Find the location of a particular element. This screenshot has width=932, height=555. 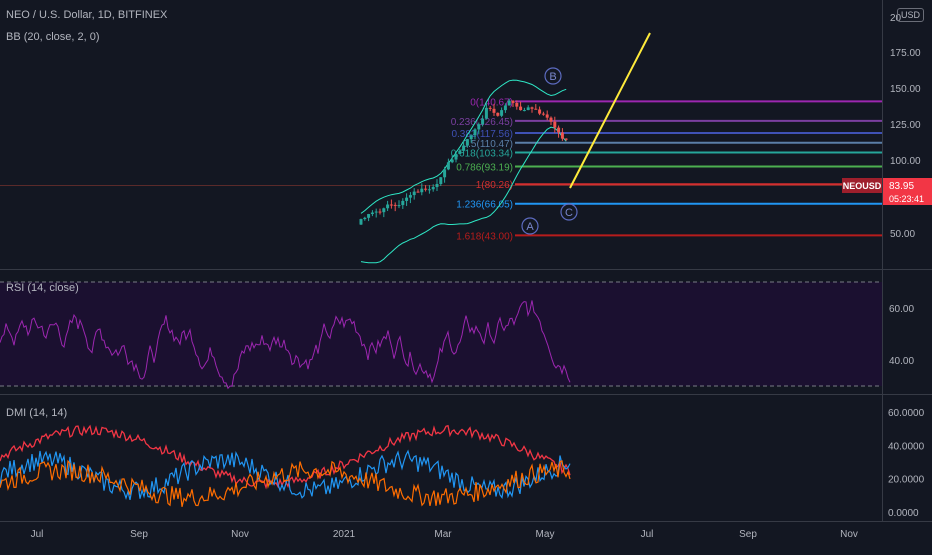

symbol-tag is located at coordinates (862, 185).